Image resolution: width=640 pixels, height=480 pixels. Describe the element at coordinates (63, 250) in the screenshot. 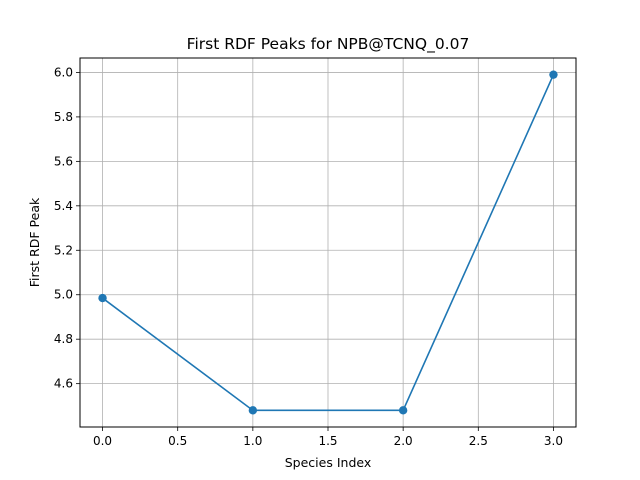

I see `y-tick-label: 5.2` at that location.